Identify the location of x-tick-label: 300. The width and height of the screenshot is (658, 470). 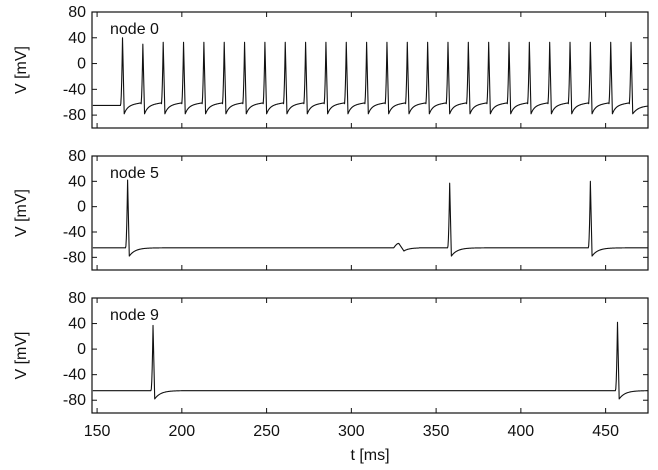
(351, 431).